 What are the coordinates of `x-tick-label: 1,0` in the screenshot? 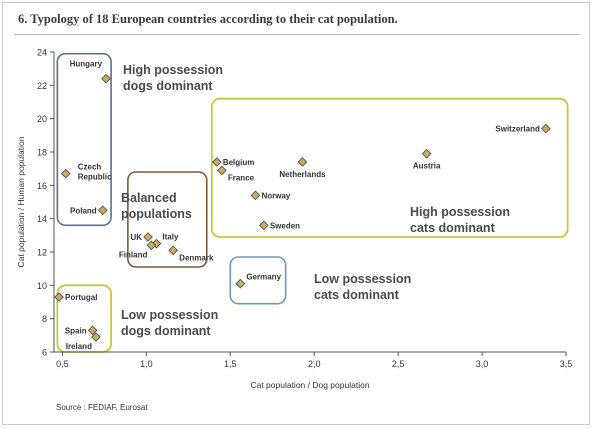 It's located at (146, 364).